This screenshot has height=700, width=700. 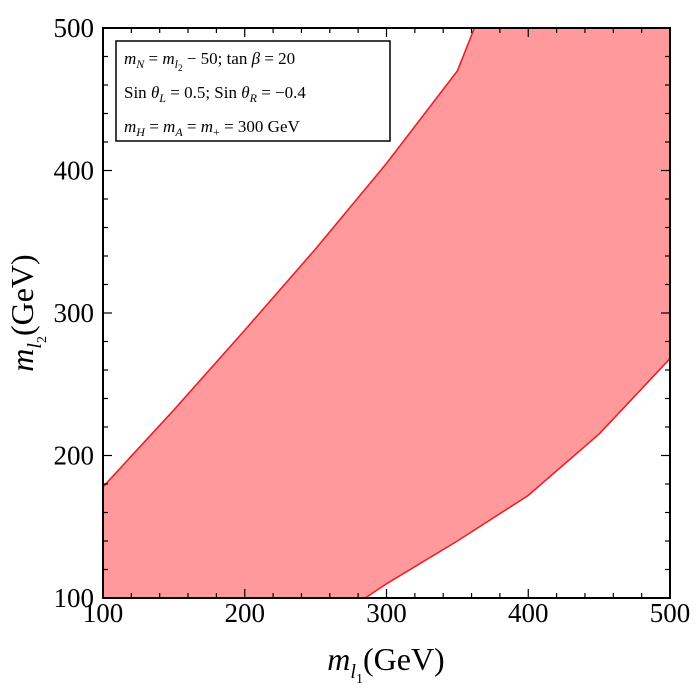 What do you see at coordinates (103, 613) in the screenshot?
I see `x-tick-label: 100` at bounding box center [103, 613].